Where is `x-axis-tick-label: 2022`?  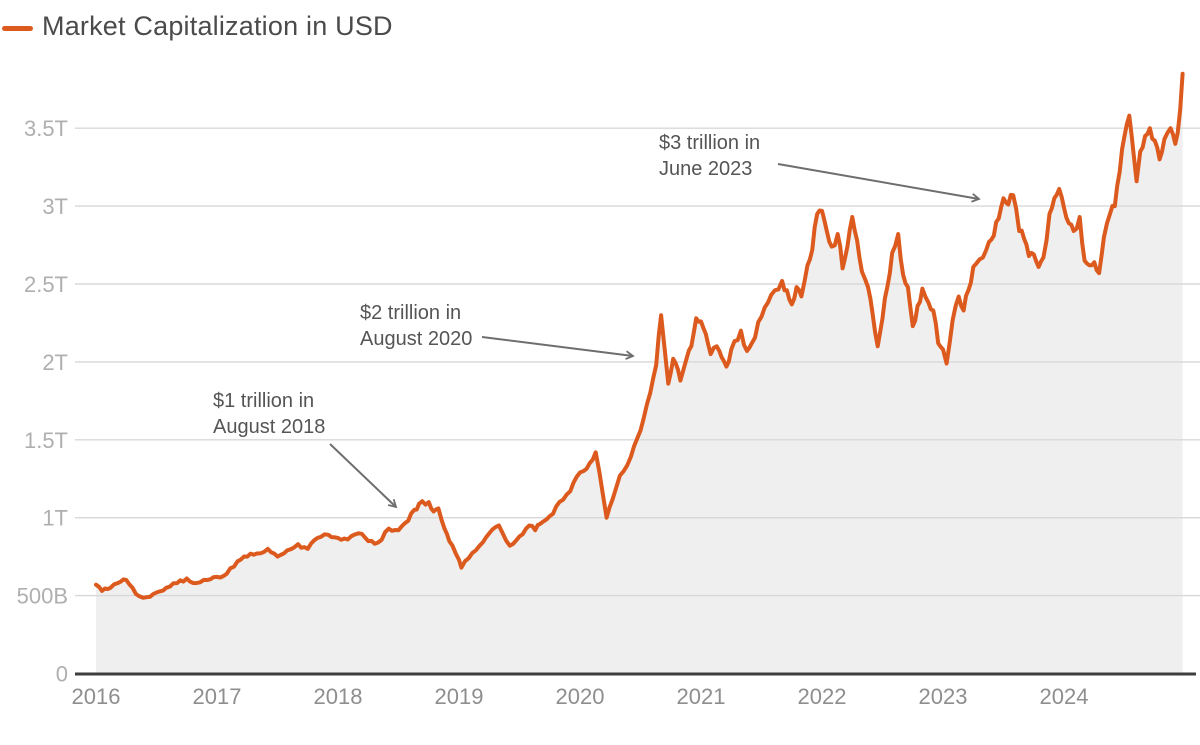 x-axis-tick-label: 2022 is located at coordinates (822, 696).